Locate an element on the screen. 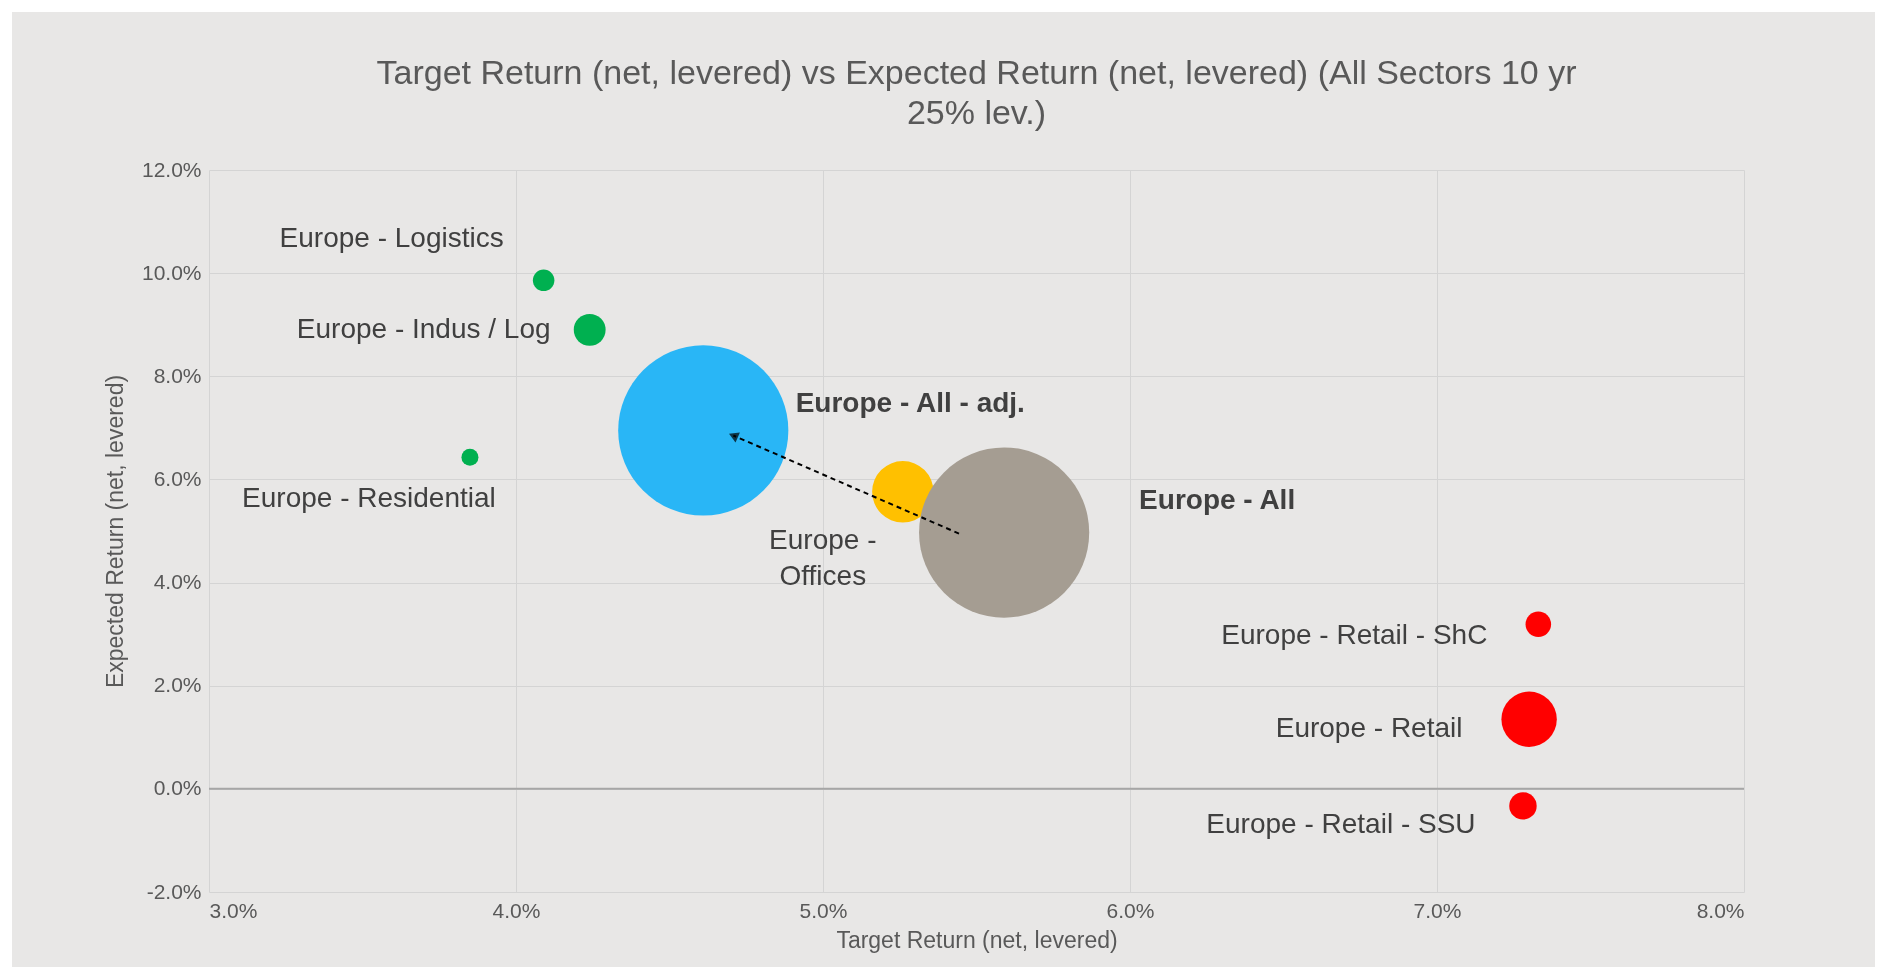 The height and width of the screenshot is (979, 1887). series-label: Europe - Retail is located at coordinates (1369, 728).